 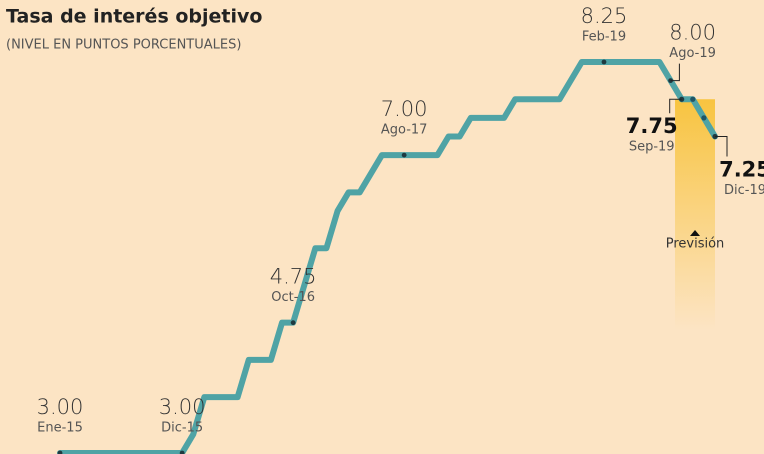 I want to click on value-label: 7.75, so click(x=652, y=126).